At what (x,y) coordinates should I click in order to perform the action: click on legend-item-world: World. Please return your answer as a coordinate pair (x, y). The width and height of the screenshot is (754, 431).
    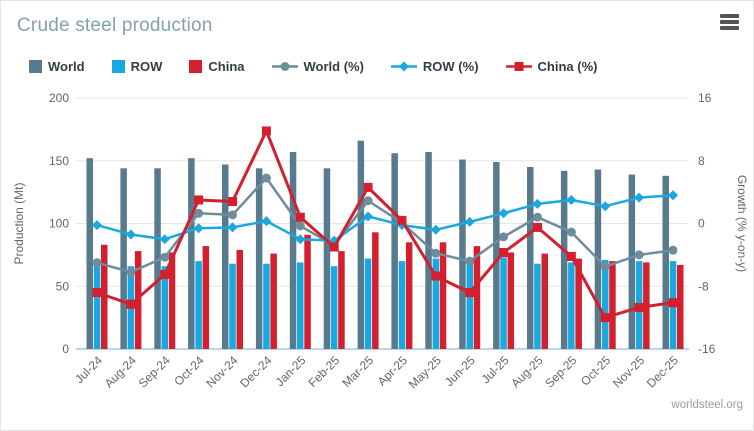
    Looking at the image, I should click on (57, 66).